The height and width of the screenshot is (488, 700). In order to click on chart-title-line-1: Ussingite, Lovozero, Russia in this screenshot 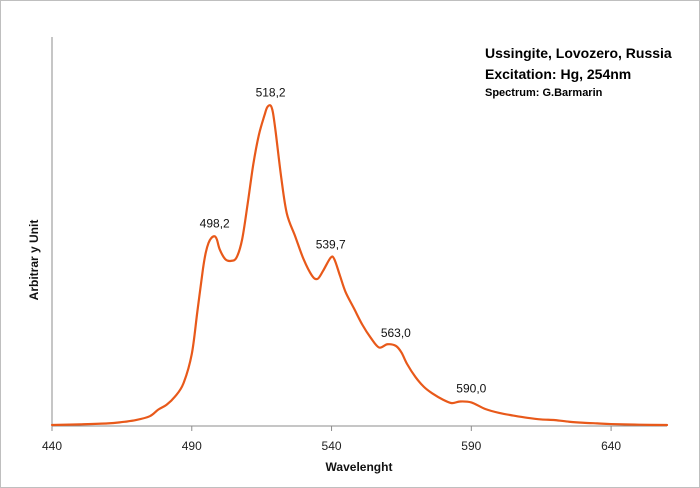, I will do `click(578, 53)`.